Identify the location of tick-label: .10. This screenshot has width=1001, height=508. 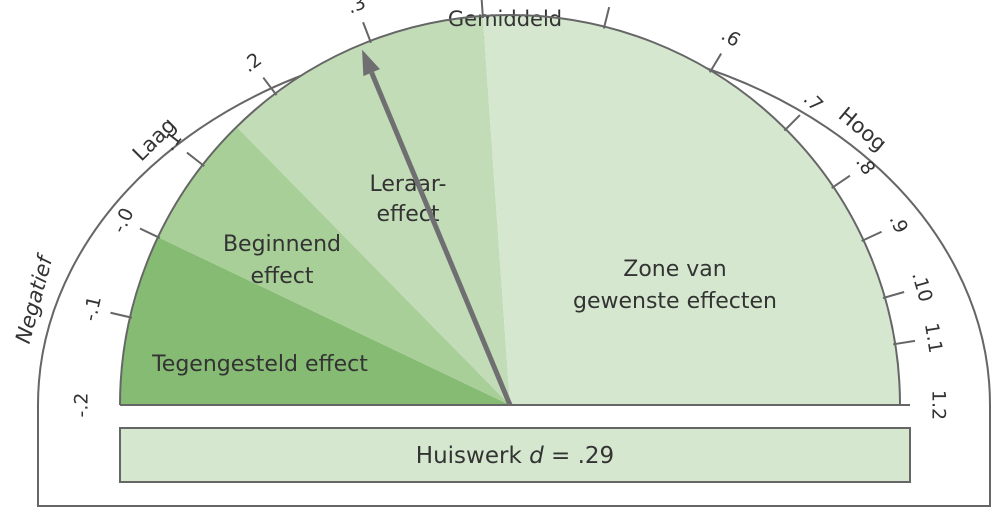
(921, 286).